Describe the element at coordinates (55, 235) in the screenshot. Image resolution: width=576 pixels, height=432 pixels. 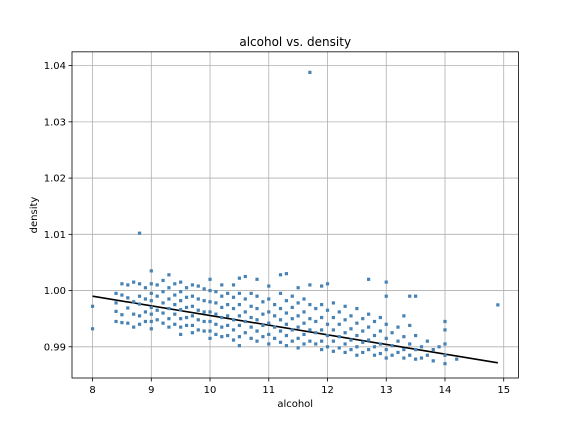
I see `y-tick-label: 1.01` at that location.